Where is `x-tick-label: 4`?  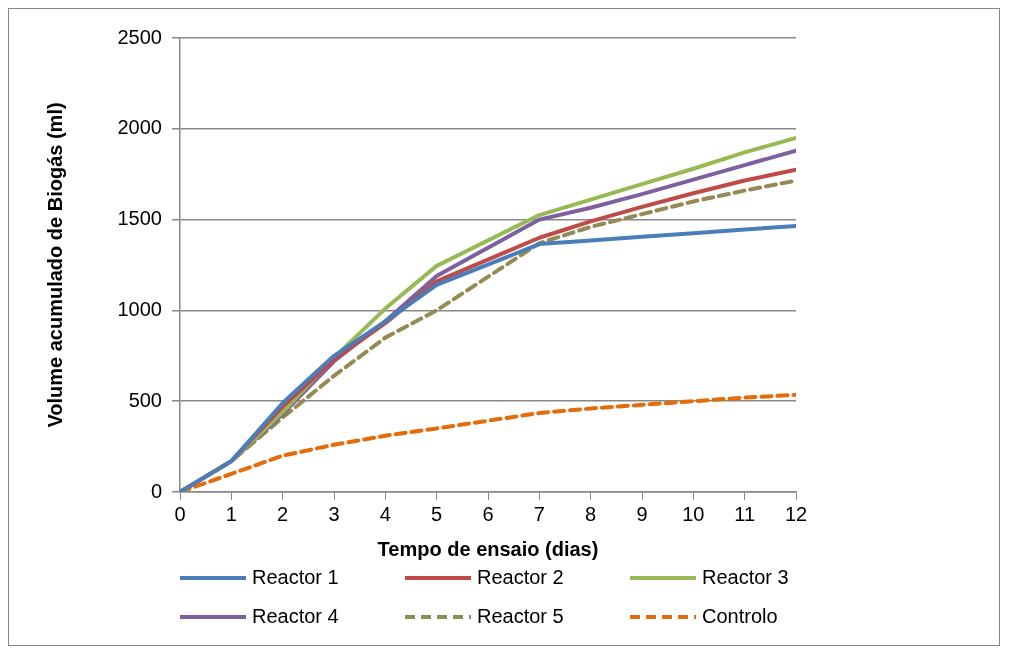
x-tick-label: 4 is located at coordinates (385, 513).